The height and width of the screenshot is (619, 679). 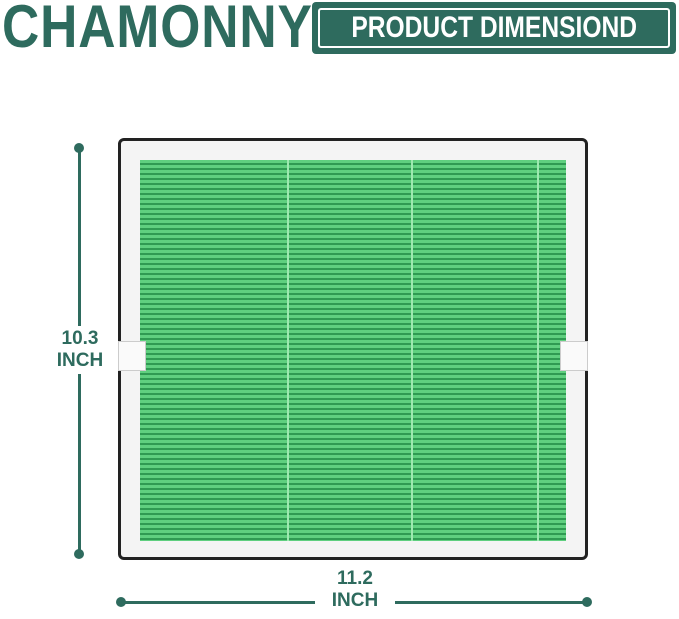 What do you see at coordinates (79, 554) in the screenshot?
I see `height-line-bottom-dot` at bounding box center [79, 554].